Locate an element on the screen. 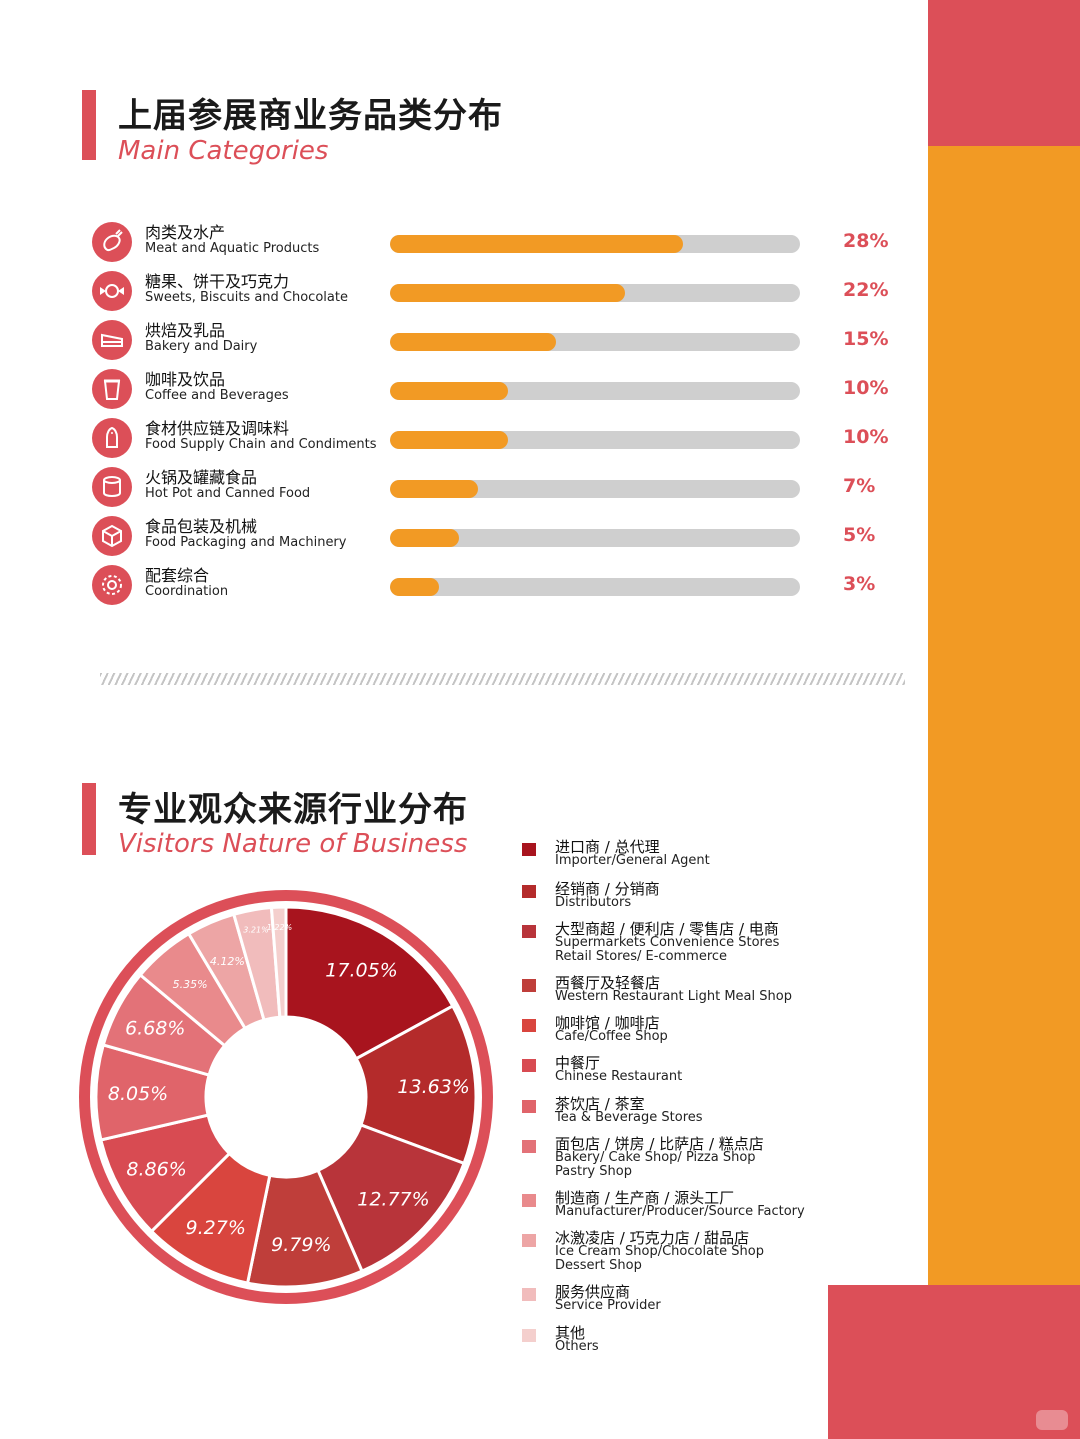 This screenshot has height=1439, width=1080. category-label-en: Sweets, Biscuits and Chocolate is located at coordinates (246, 297).